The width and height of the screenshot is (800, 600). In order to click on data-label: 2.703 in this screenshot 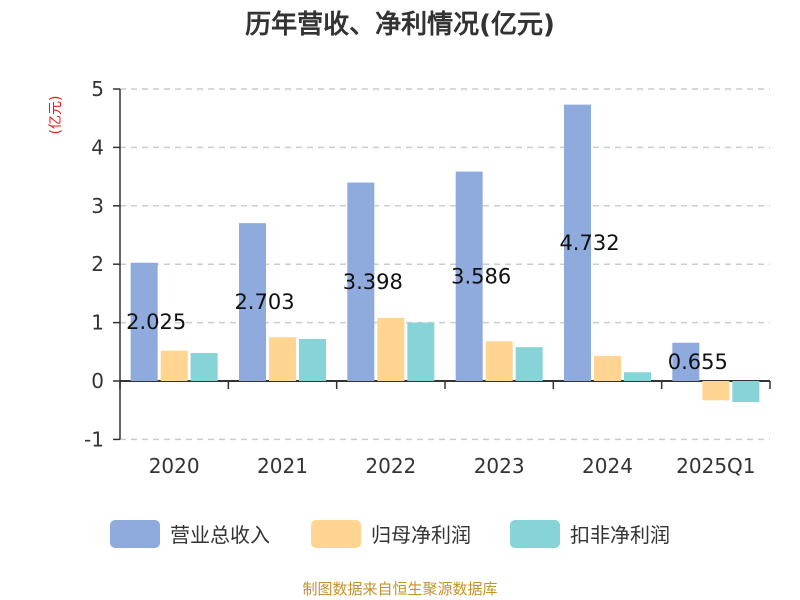, I will do `click(264, 302)`.